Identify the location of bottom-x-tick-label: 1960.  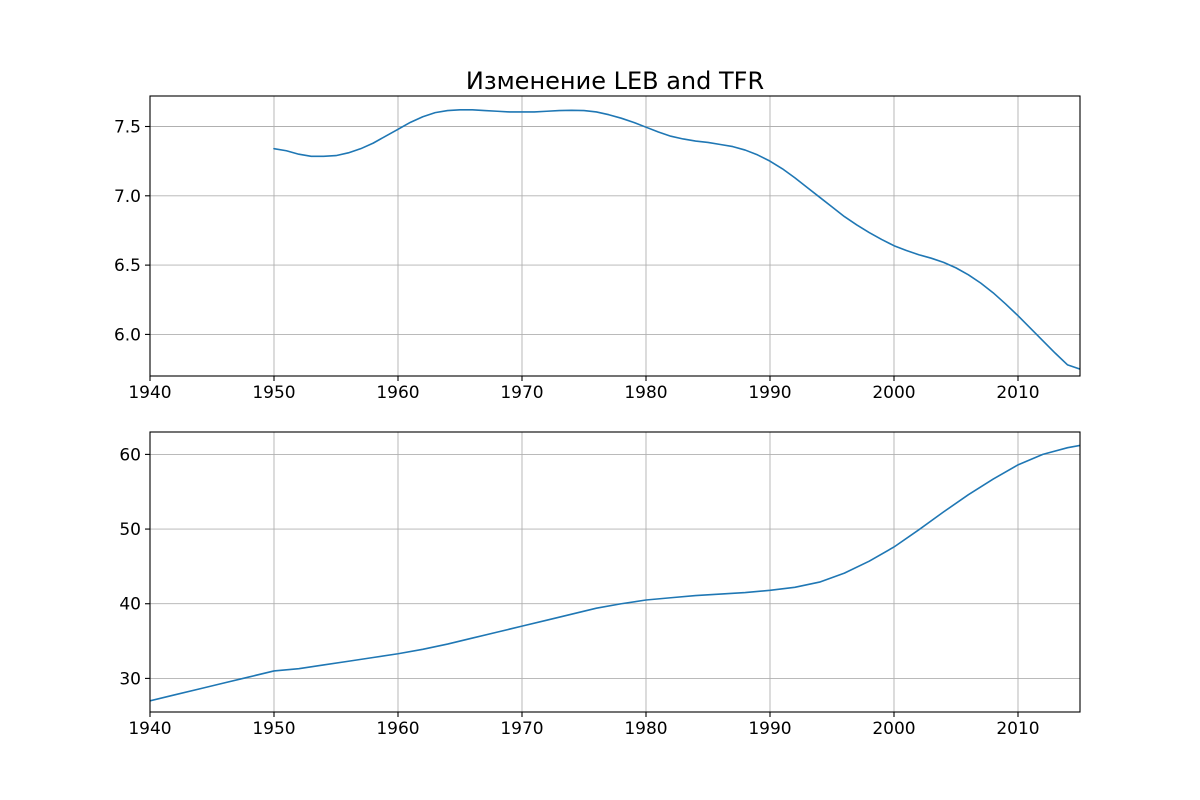
(397, 729).